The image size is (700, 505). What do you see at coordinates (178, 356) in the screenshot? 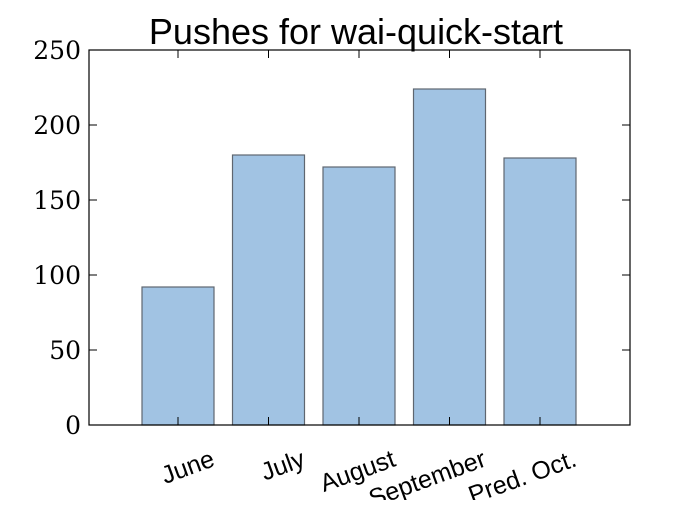
I see `bar-june` at bounding box center [178, 356].